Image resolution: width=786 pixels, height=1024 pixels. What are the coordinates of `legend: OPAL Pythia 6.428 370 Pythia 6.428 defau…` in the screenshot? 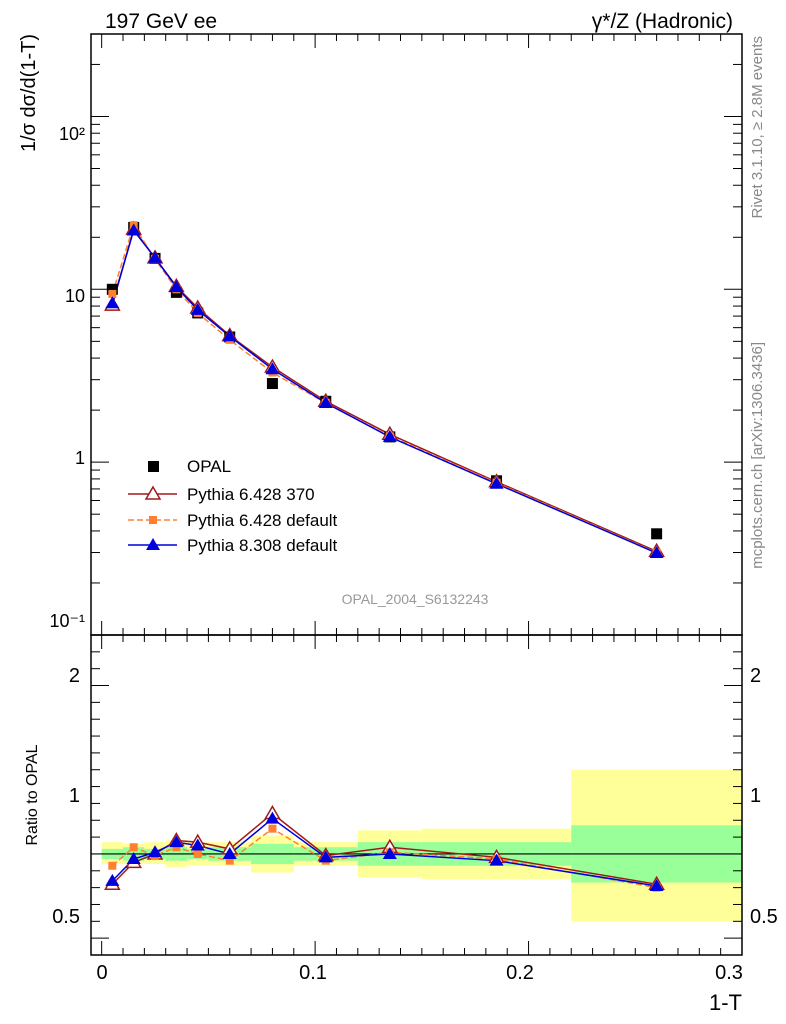 It's located at (233, 506).